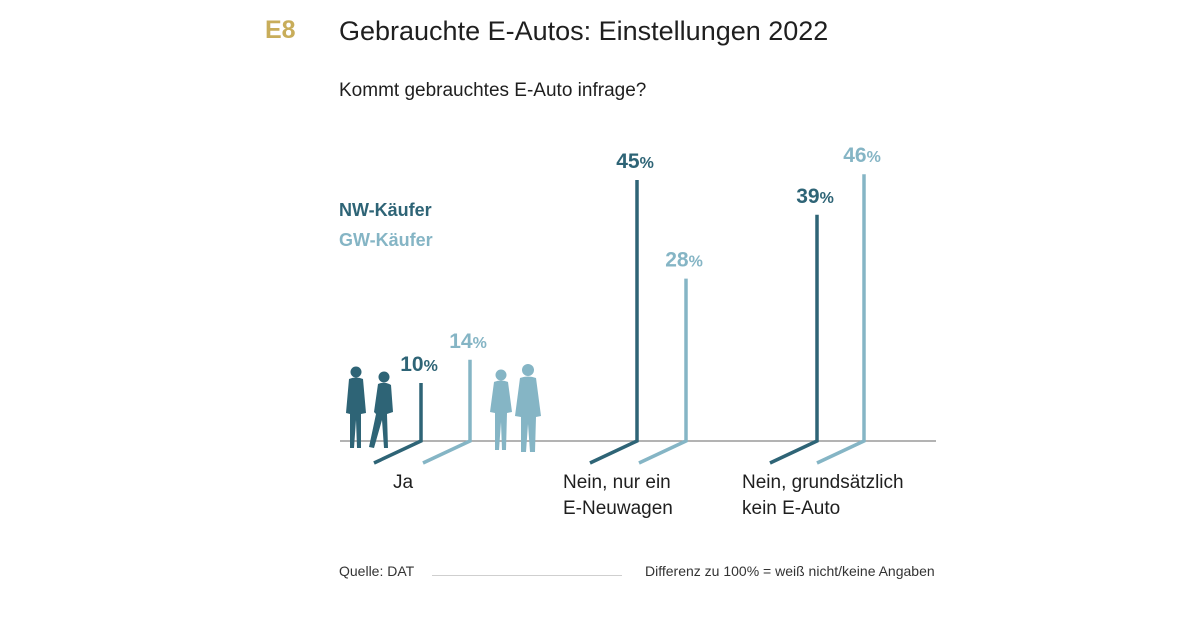 Image resolution: width=1200 pixels, height=618 pixels. Describe the element at coordinates (515, 408) in the screenshot. I see `people-silhouette-light-icon` at that location.